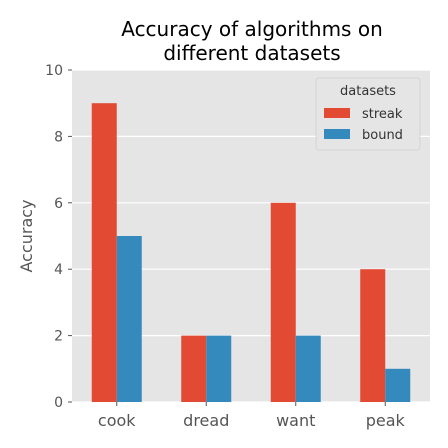 This screenshot has height=448, width=448. I want to click on bar-streak-want, so click(283, 302).